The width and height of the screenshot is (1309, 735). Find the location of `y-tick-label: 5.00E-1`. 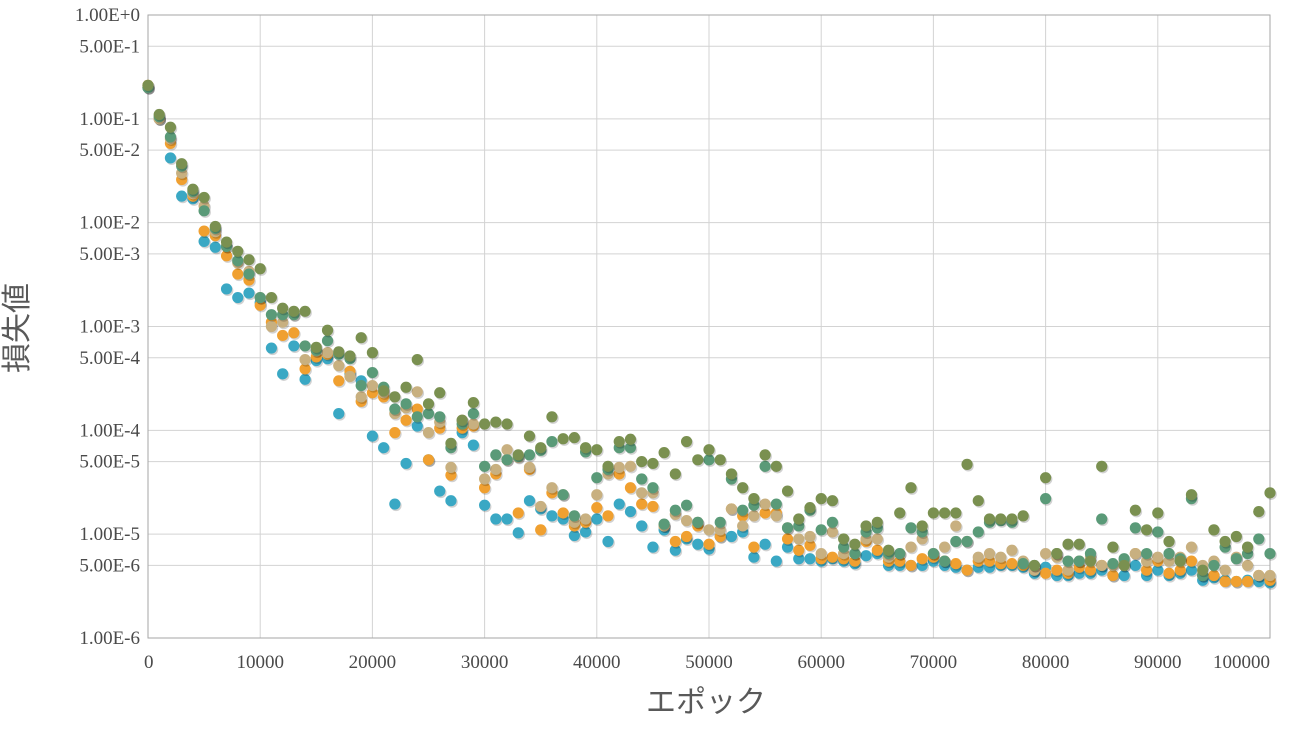

y-tick-label: 5.00E-1 is located at coordinates (109, 46).